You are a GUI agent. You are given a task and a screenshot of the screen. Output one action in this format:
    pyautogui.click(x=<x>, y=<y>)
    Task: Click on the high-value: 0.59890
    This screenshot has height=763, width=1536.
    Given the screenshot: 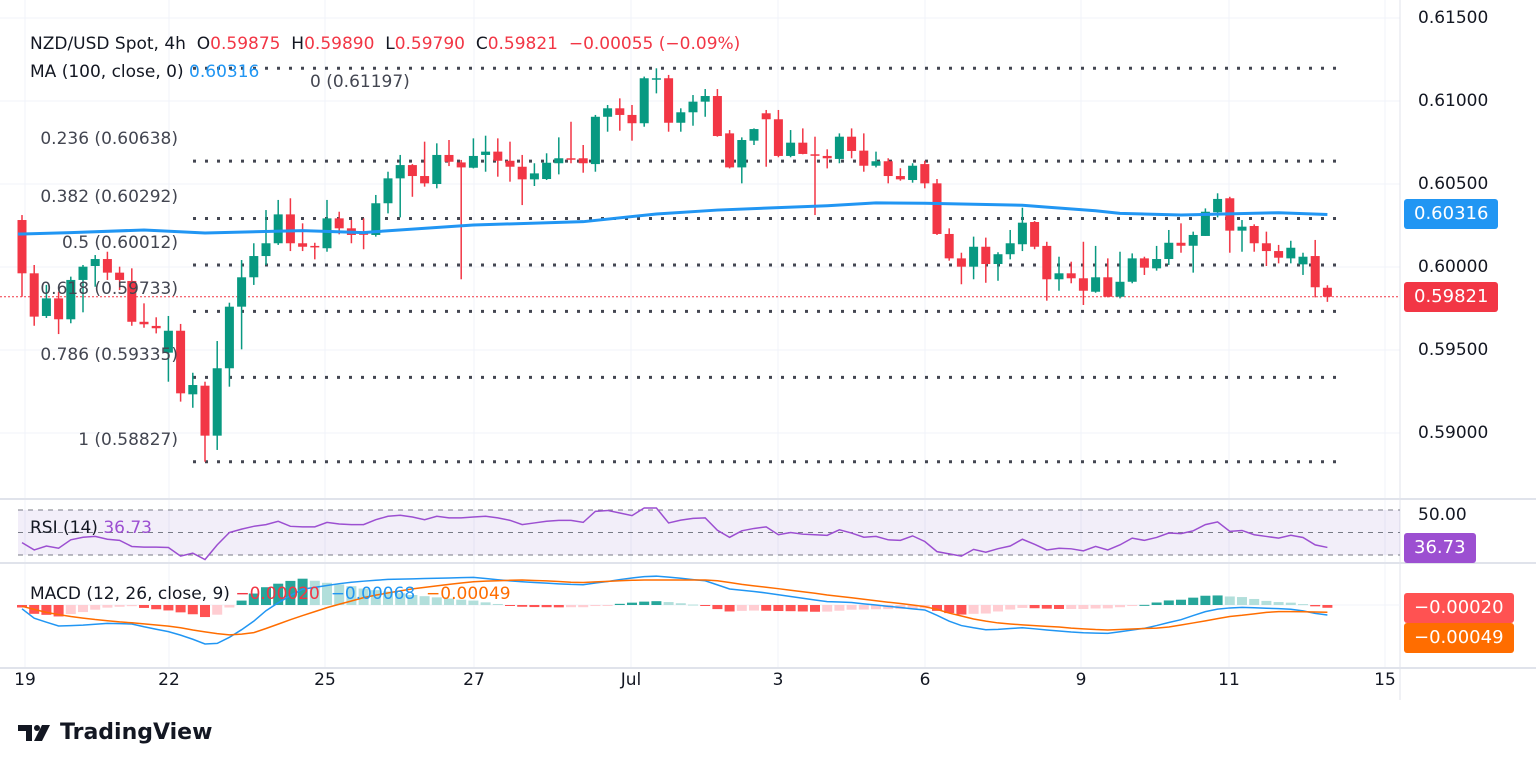 What is the action you would take?
    pyautogui.click(x=339, y=44)
    